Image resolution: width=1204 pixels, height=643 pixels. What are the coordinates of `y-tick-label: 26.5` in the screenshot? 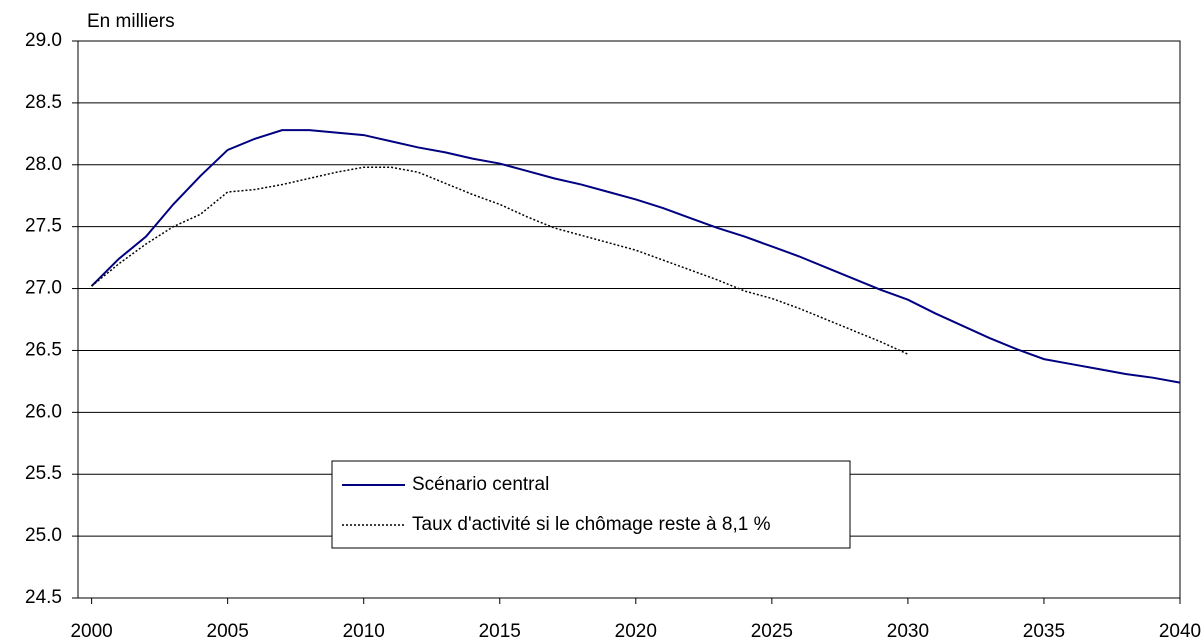 It's located at (43, 349).